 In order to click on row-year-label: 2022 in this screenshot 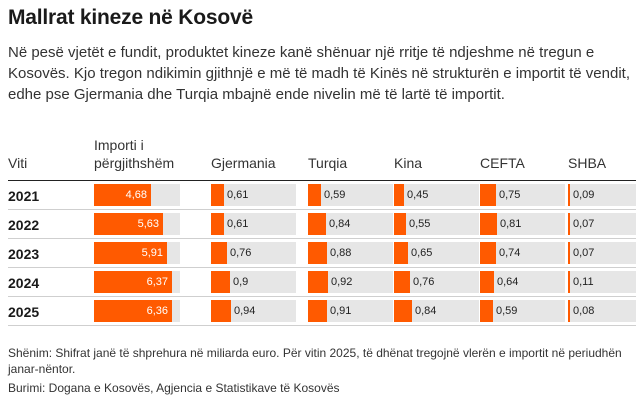, I will do `click(24, 225)`.